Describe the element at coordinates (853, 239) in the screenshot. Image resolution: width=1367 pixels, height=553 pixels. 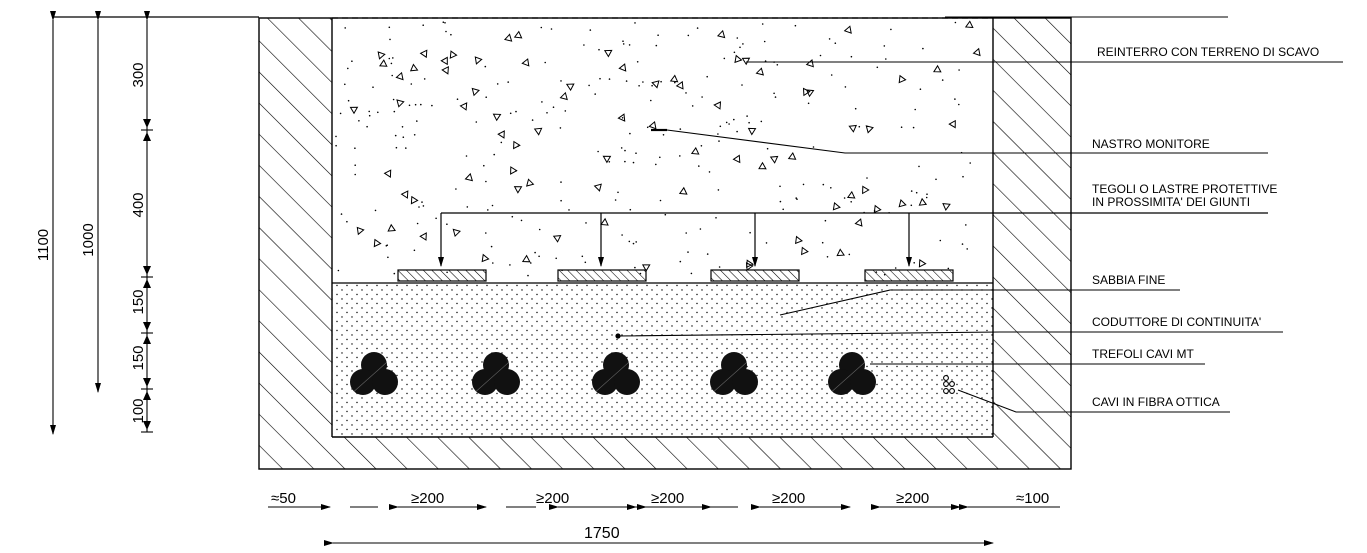
I see `tile-leader` at that location.